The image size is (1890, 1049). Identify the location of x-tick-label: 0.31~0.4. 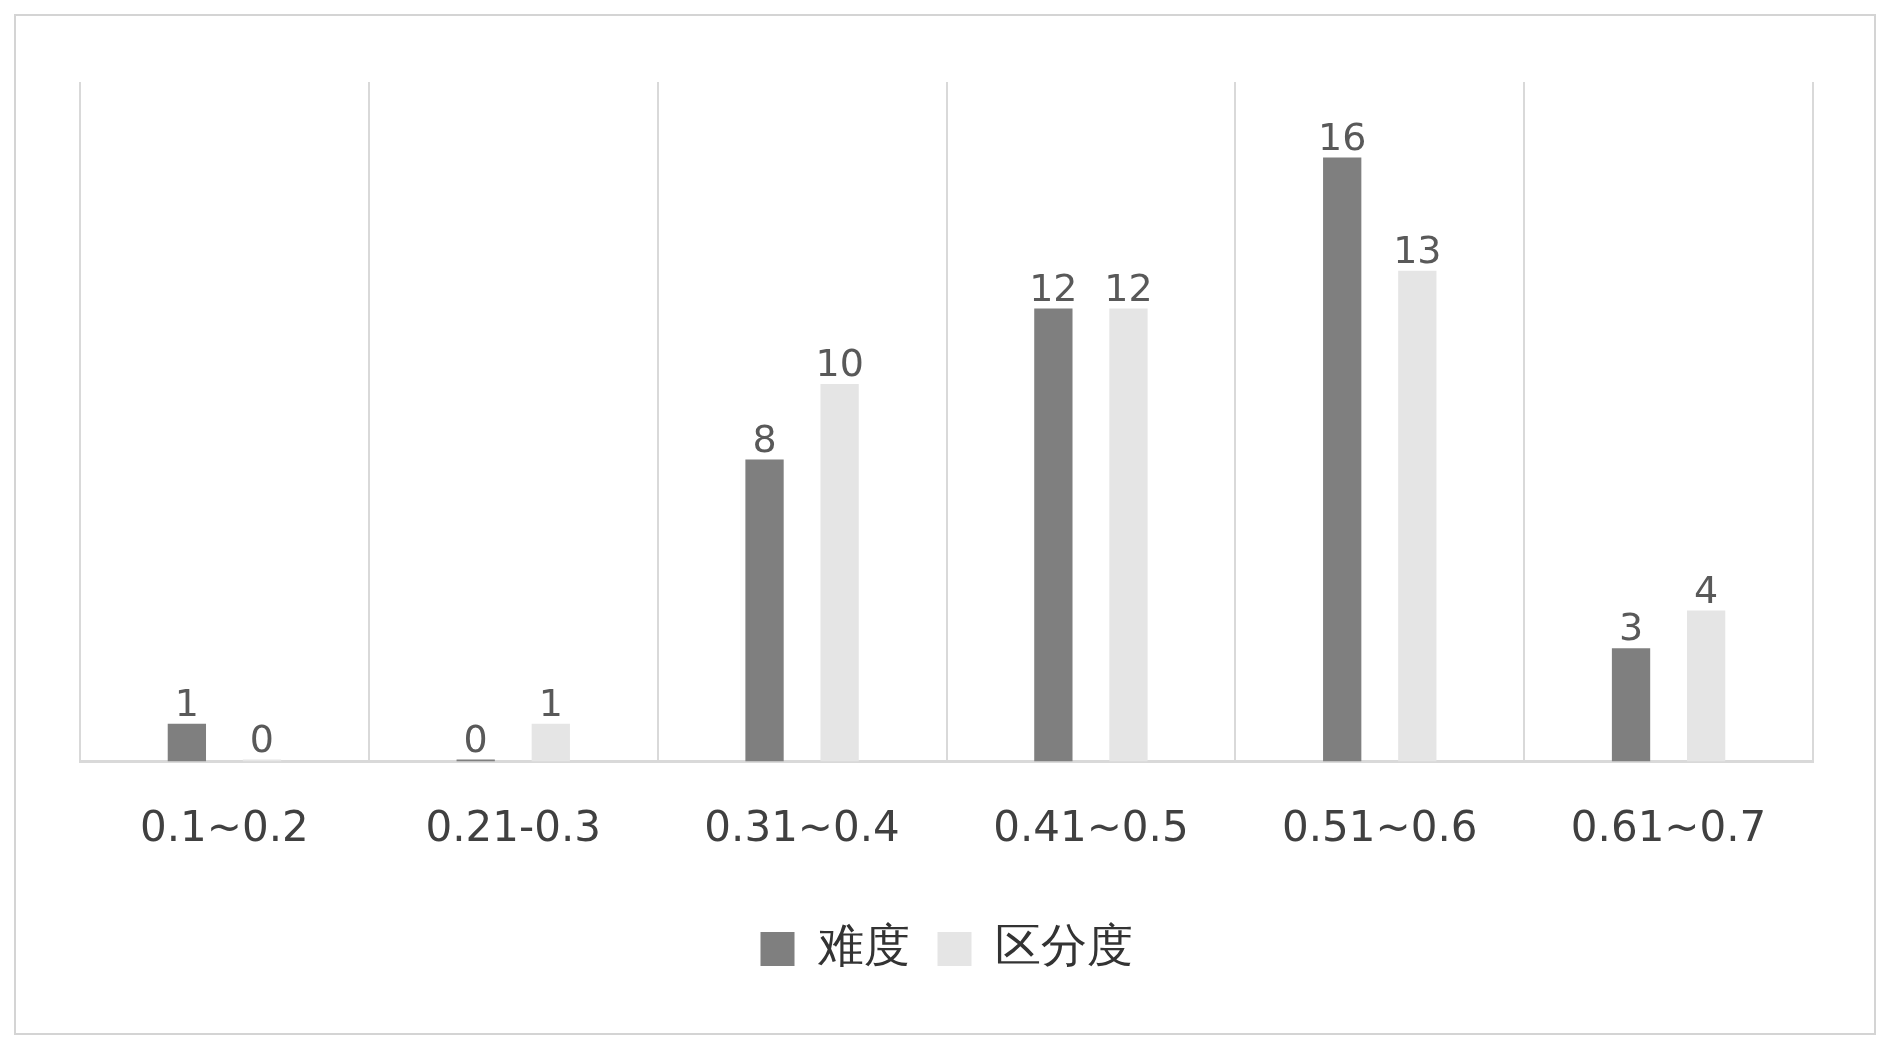
(802, 826).